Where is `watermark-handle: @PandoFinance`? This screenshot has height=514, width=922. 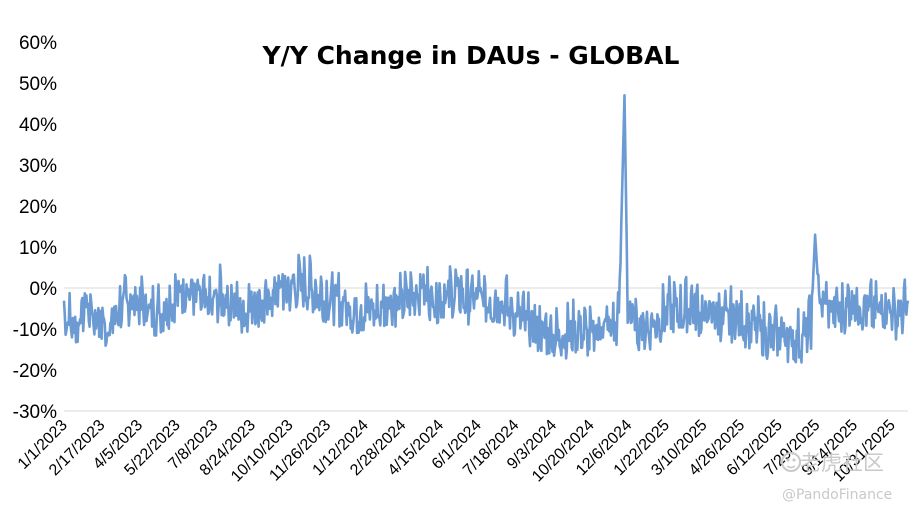
watermark-handle: @PandoFinance is located at coordinates (837, 495).